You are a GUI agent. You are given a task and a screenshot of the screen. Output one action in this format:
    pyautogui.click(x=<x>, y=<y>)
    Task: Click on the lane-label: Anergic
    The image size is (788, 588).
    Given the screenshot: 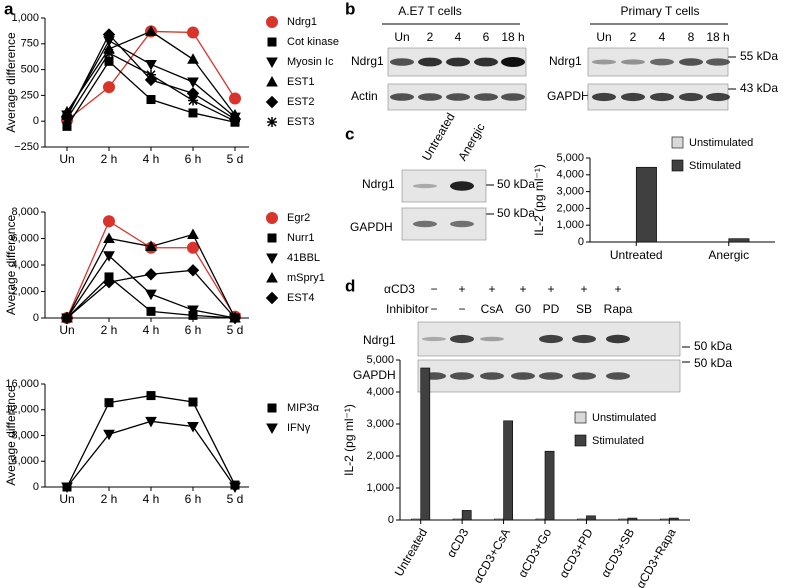 What is the action you would take?
    pyautogui.click(x=471, y=142)
    